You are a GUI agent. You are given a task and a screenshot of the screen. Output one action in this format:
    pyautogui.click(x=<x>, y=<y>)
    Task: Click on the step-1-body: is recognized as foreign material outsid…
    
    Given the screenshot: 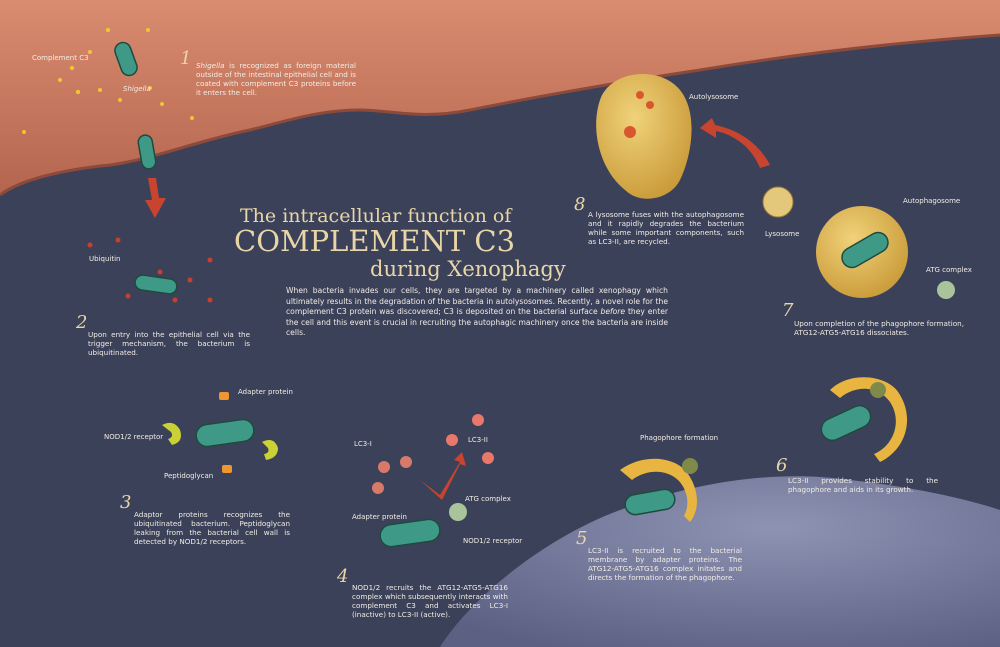 What is the action you would take?
    pyautogui.click(x=276, y=79)
    